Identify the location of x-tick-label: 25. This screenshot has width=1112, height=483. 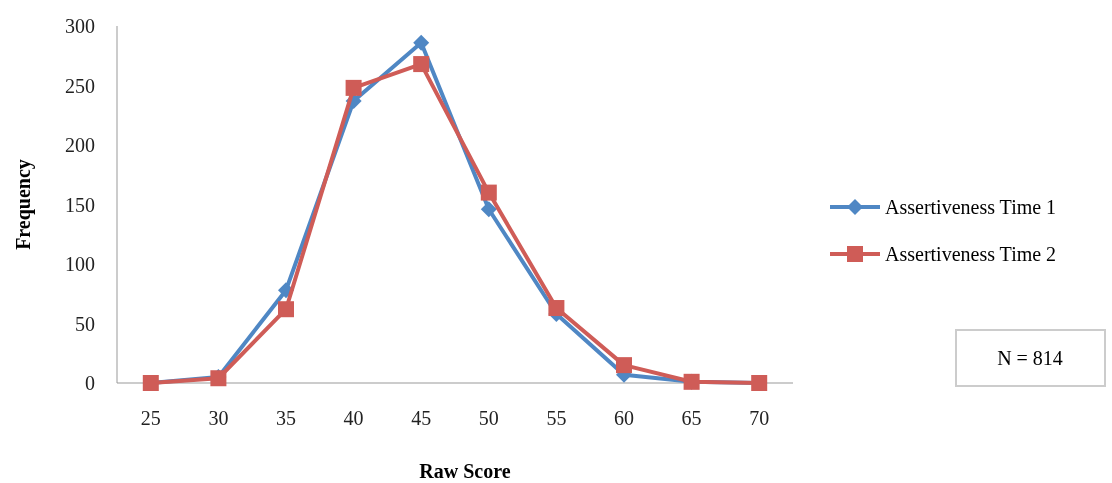
(150, 418).